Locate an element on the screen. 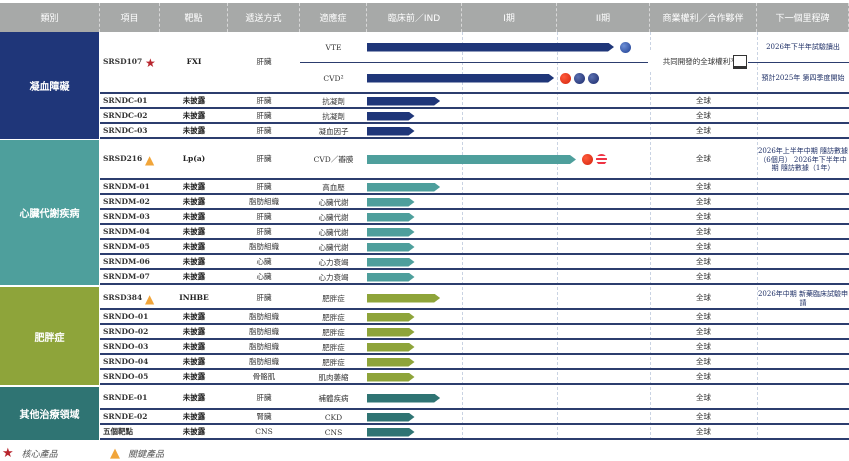 The height and width of the screenshot is (461, 849). project-name: SRSD384 is located at coordinates (123, 297).